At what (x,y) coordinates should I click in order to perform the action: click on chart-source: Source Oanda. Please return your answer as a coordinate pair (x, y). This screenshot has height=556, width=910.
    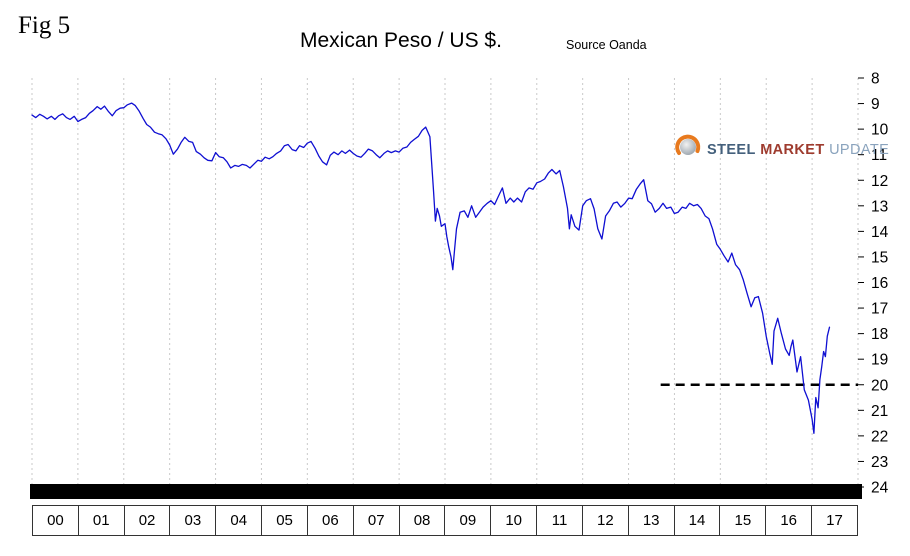
    Looking at the image, I should click on (606, 45).